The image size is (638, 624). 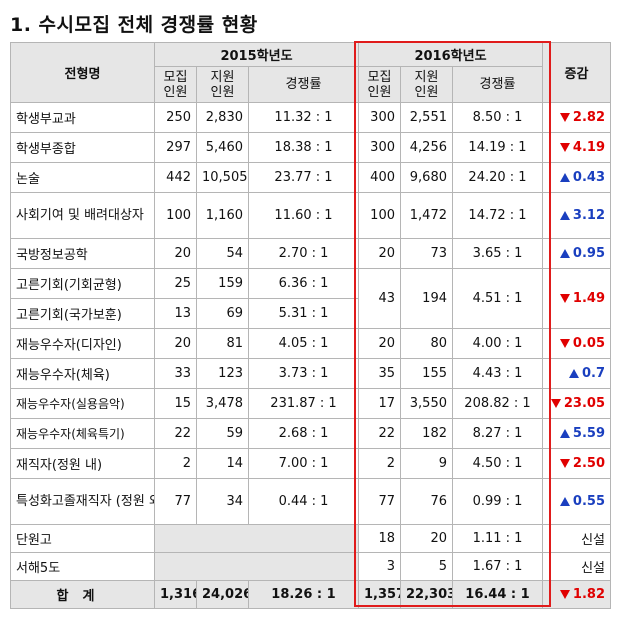 What do you see at coordinates (576, 343) in the screenshot?
I see `change-cell: 0.05` at bounding box center [576, 343].